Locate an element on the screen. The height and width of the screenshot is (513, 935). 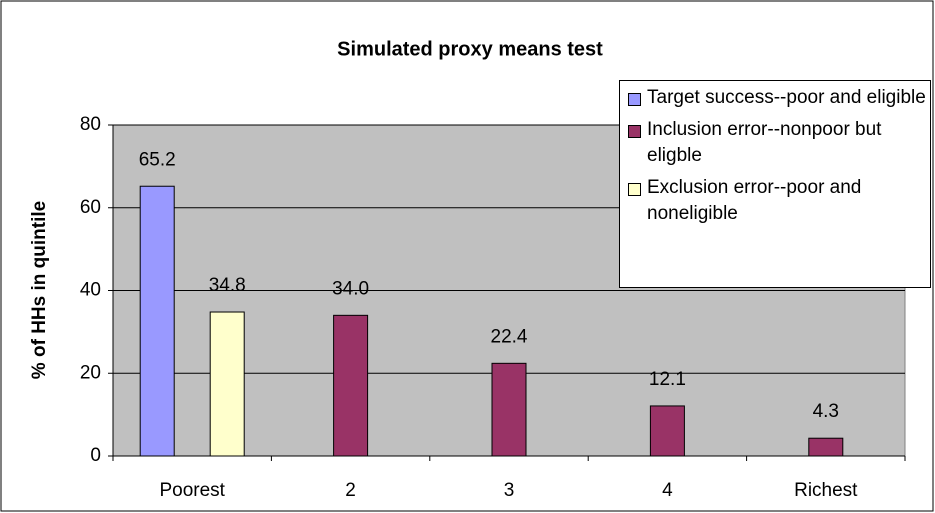
legend-label: Target success--poor and eligible is located at coordinates (786, 97).